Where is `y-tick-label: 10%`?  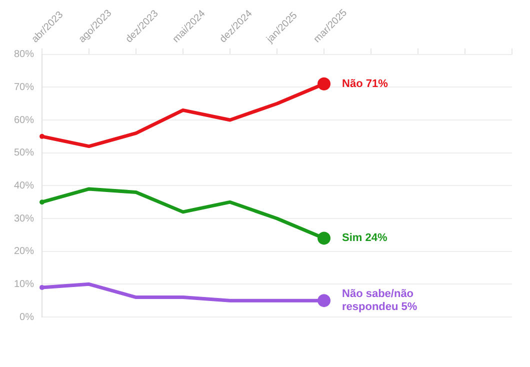 y-tick-label: 10% is located at coordinates (24, 284).